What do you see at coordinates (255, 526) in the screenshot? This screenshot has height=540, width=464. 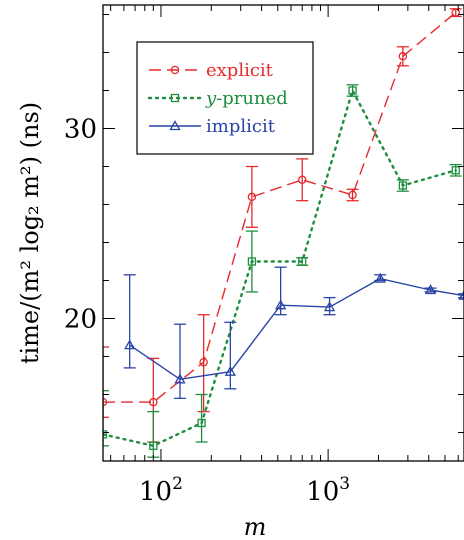 I see `x-axis-label: m` at bounding box center [255, 526].